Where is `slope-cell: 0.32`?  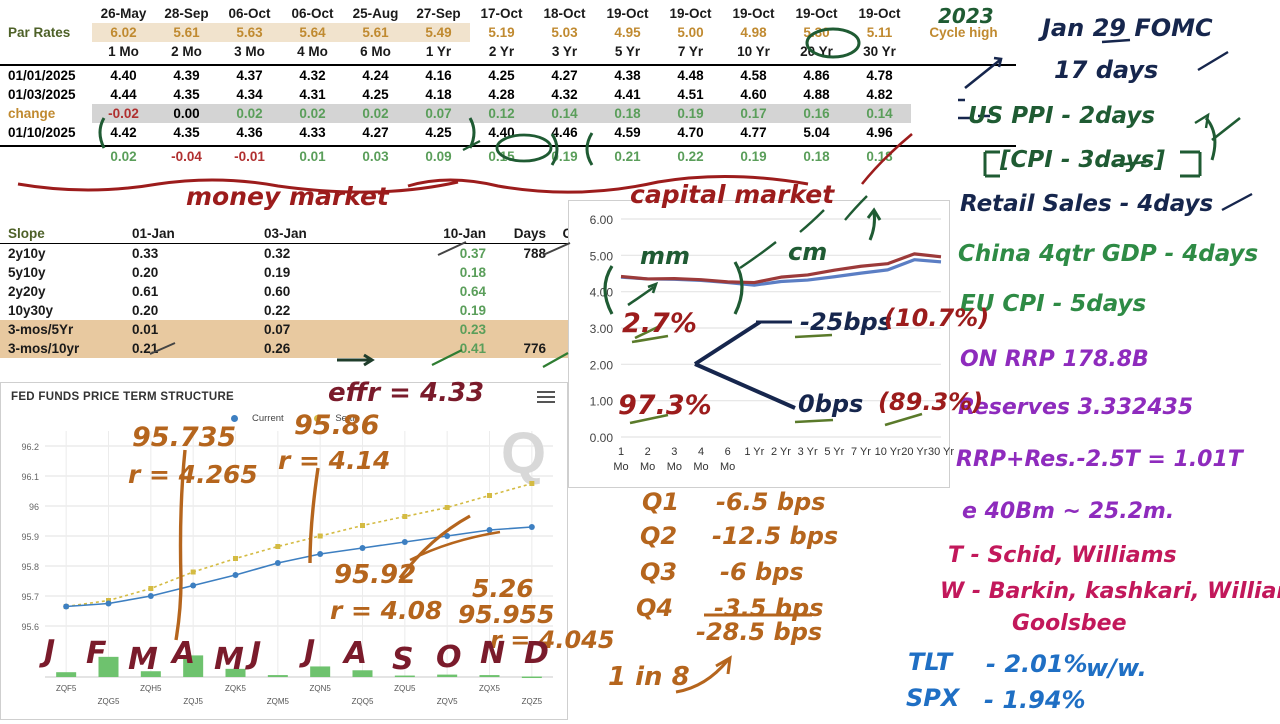 slope-cell: 0.32 is located at coordinates (277, 253).